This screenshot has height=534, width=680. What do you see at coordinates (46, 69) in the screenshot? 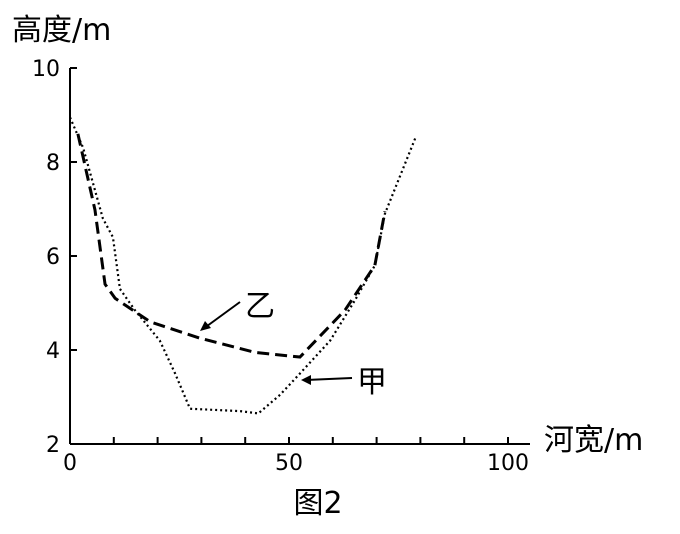
I see `y-tick-label: 10` at bounding box center [46, 69].